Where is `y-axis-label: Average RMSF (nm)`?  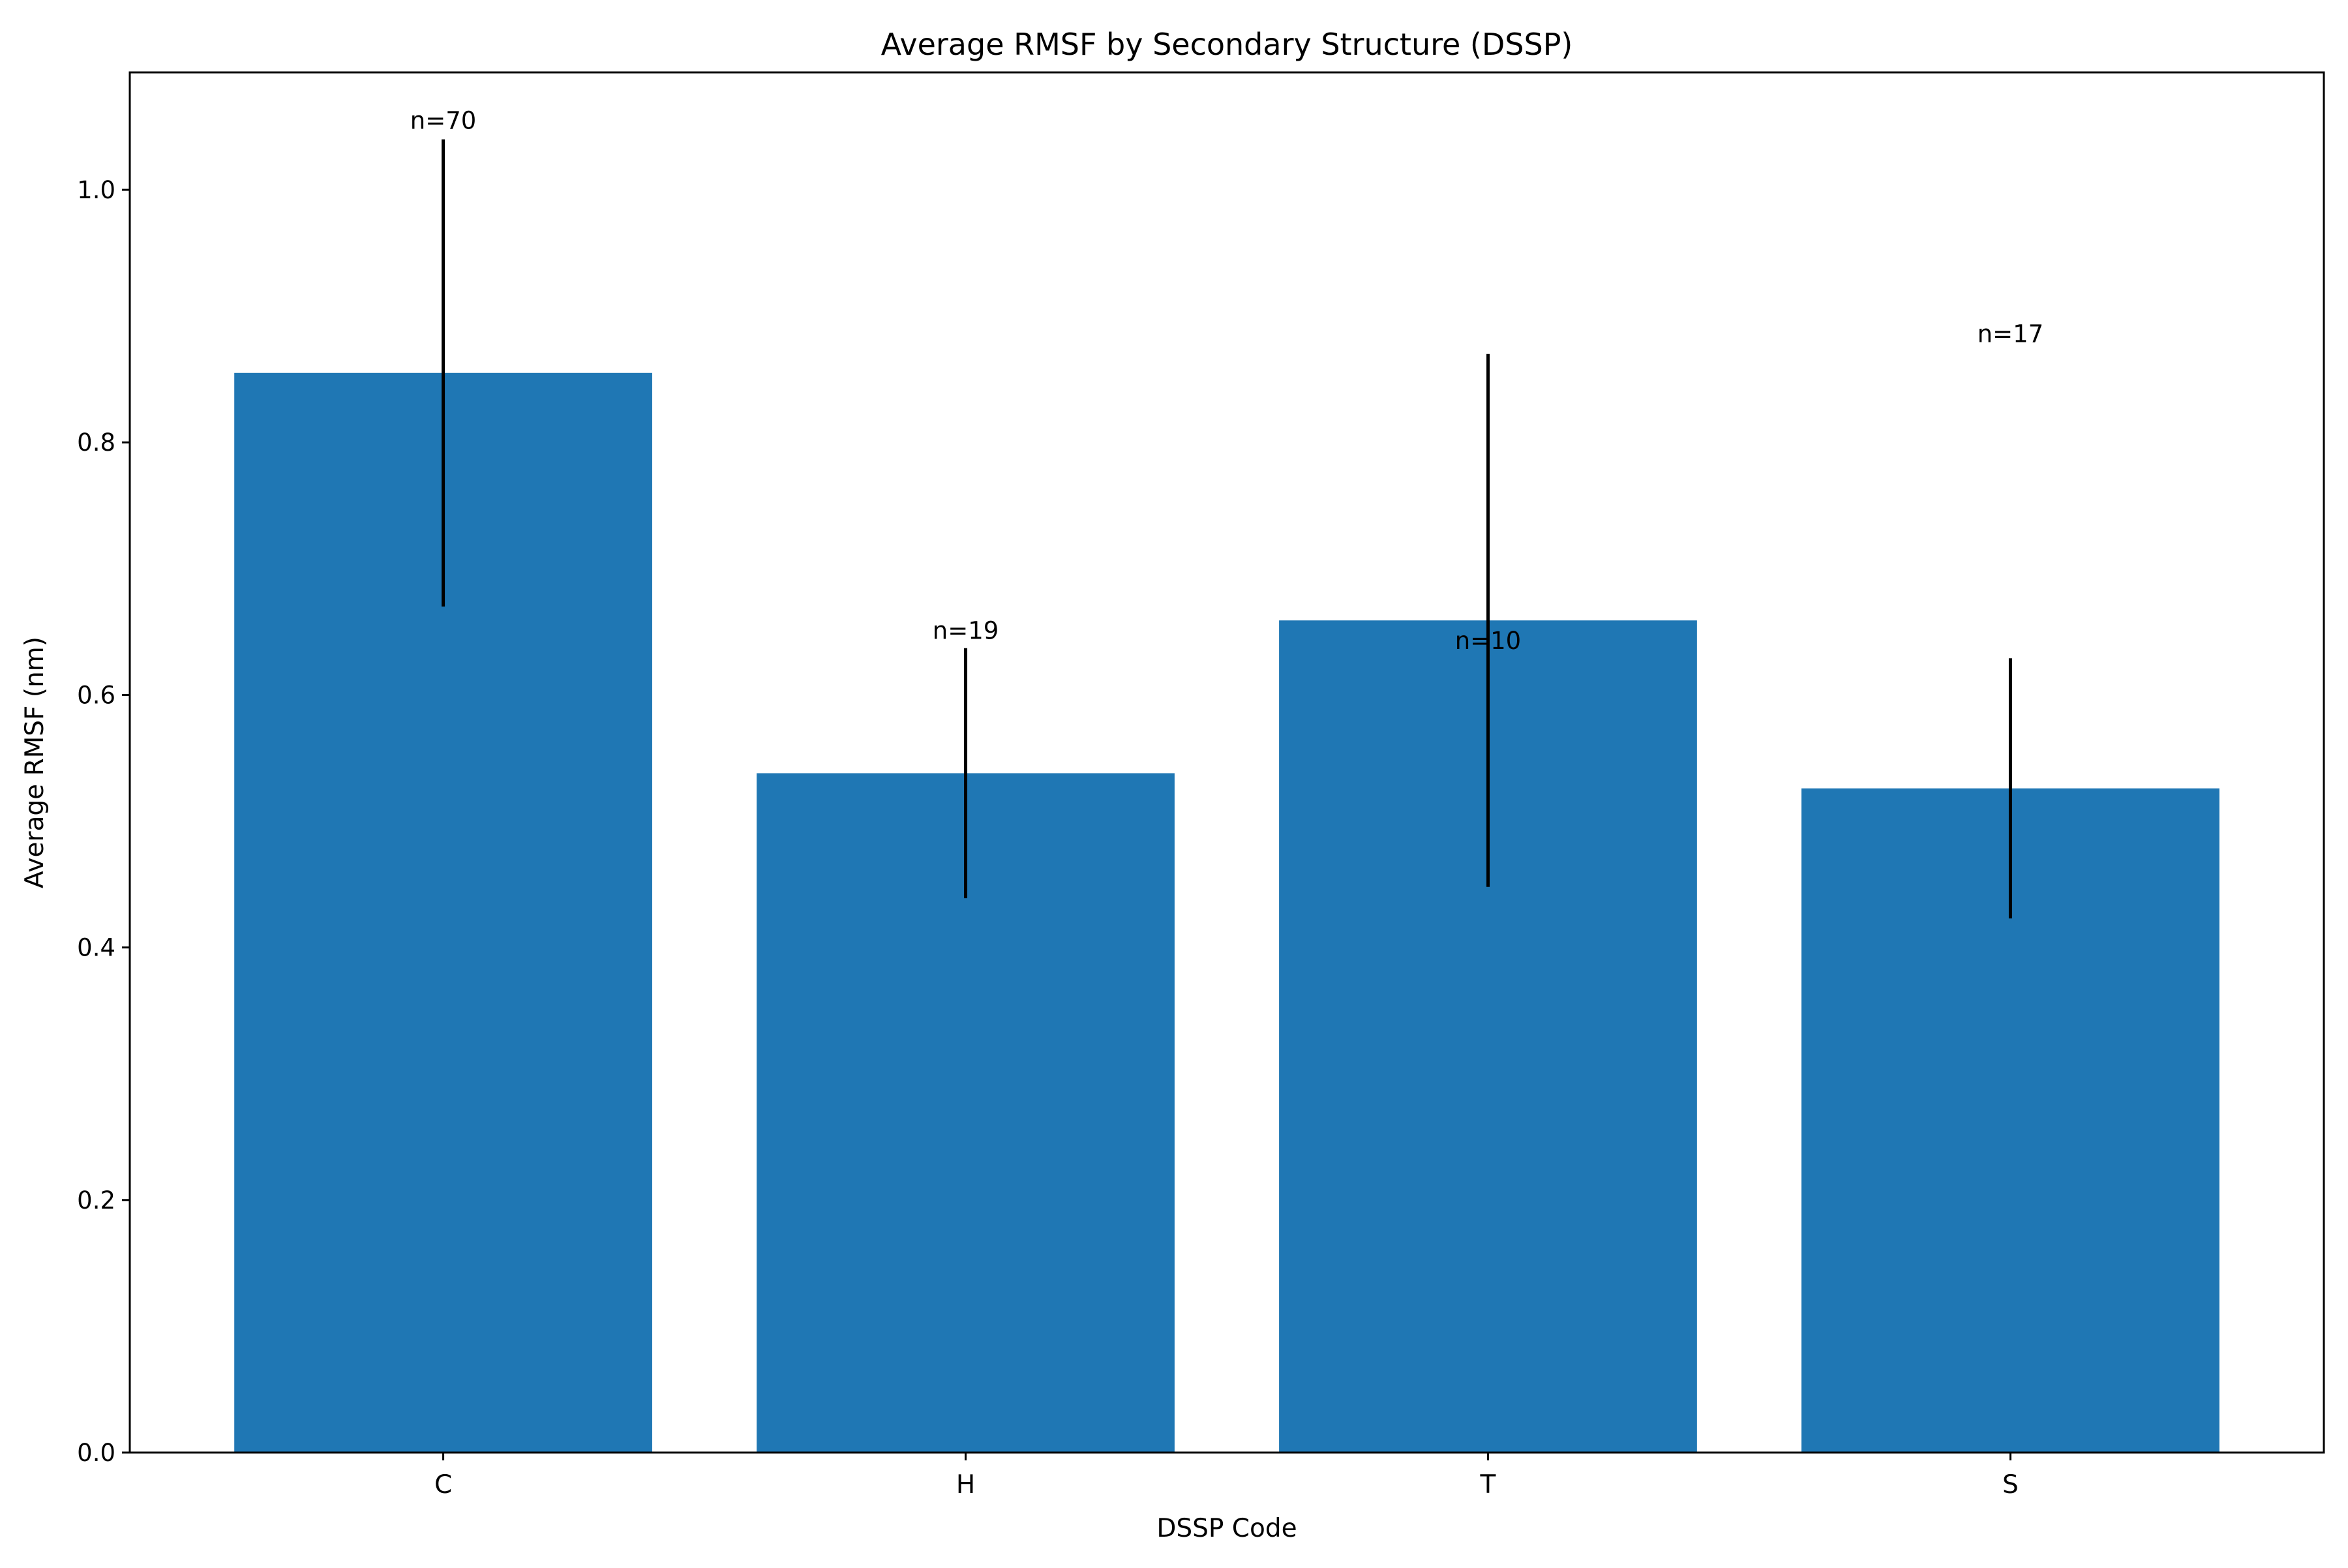
y-axis-label: Average RMSF (nm) is located at coordinates (35, 762).